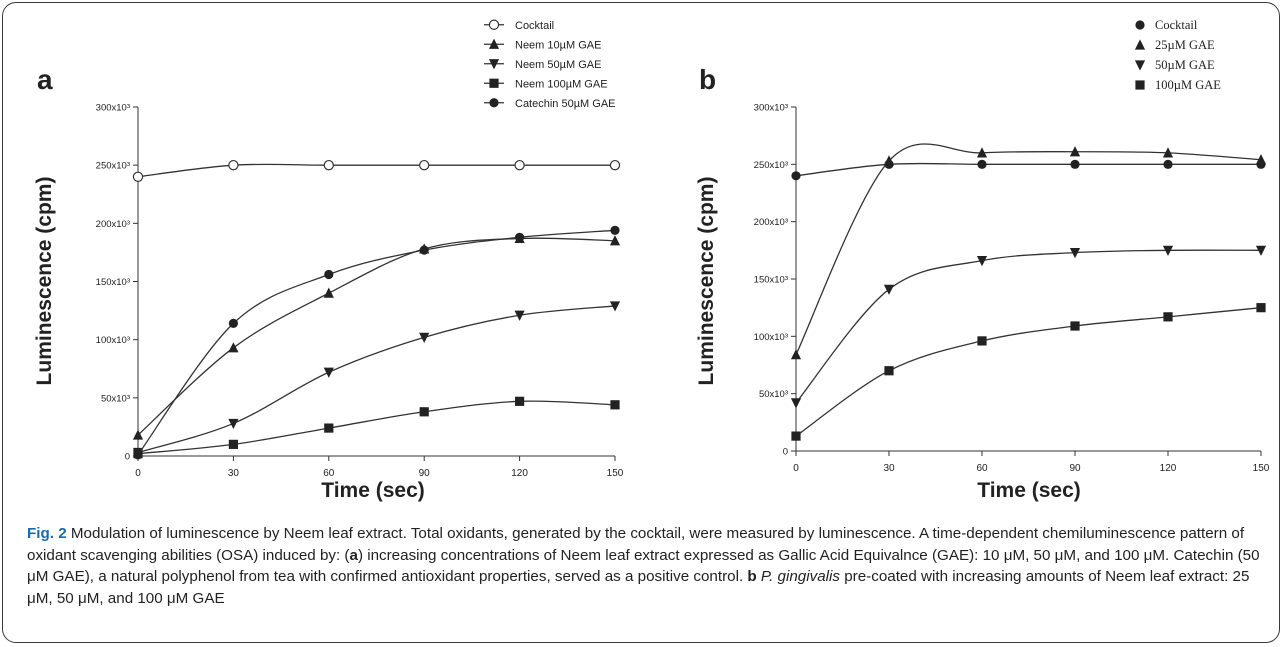 The width and height of the screenshot is (1284, 647). What do you see at coordinates (771, 108) in the screenshot?
I see `y-tick-label: 300x10³` at bounding box center [771, 108].